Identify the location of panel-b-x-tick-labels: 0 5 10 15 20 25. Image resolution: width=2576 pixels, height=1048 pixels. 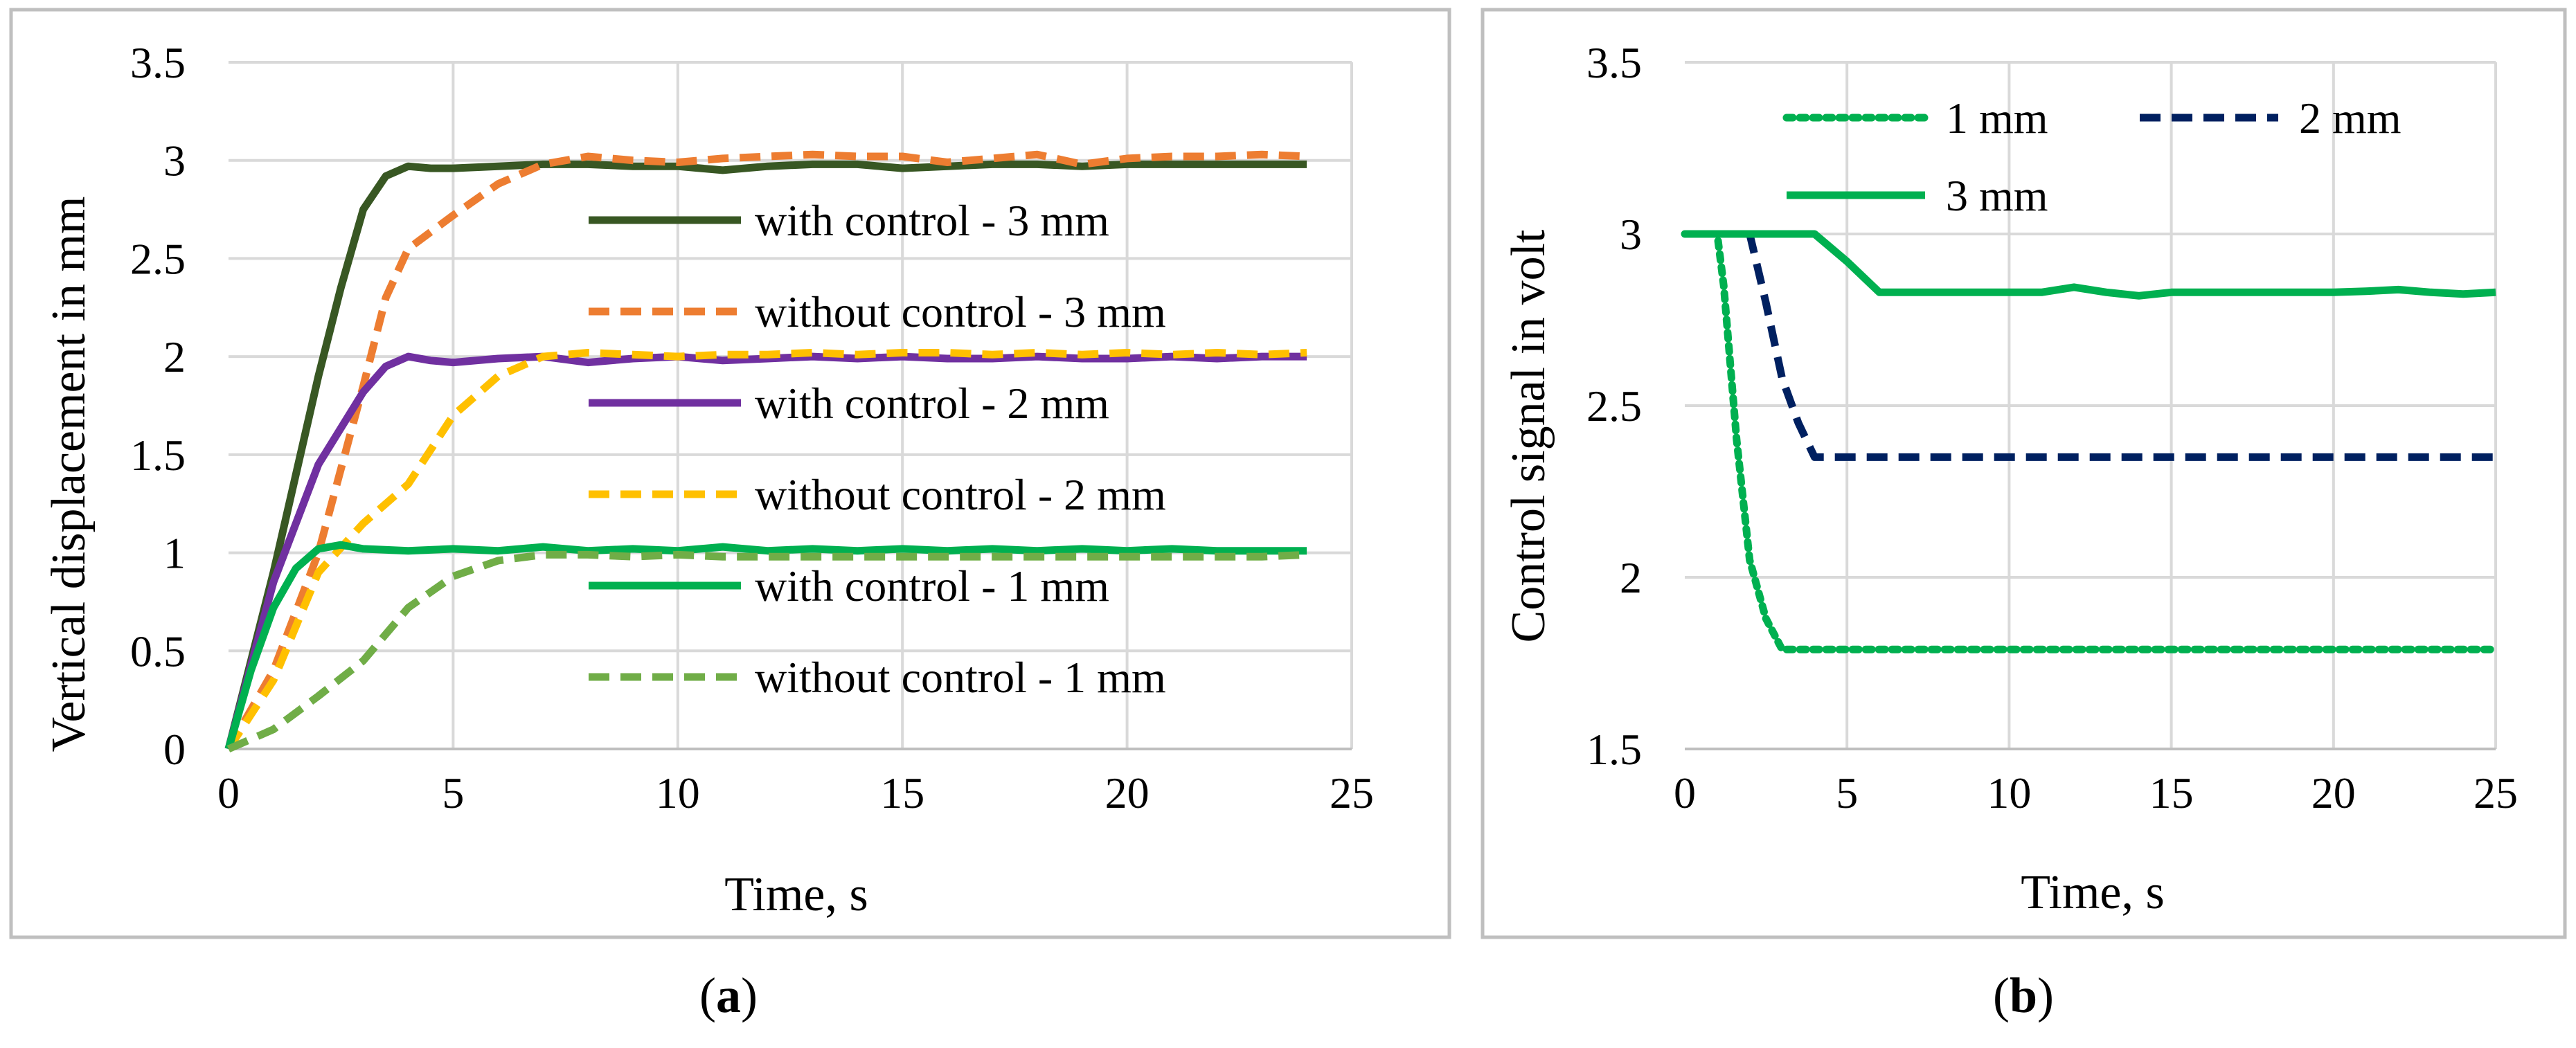
(2096, 792).